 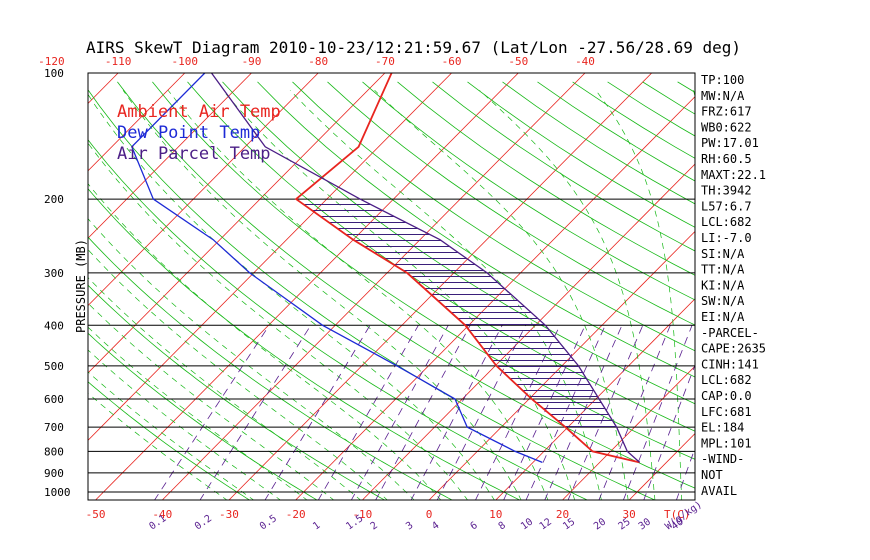 I want to click on bottom-temp-tick-label: -40, so click(x=162, y=514).